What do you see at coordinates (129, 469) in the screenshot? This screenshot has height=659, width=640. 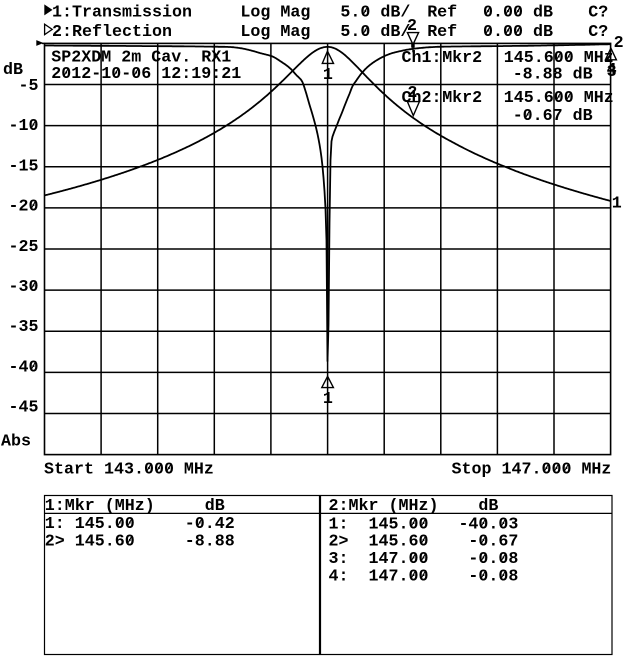 I see `svg-text: Start 143.000 MHz` at bounding box center [129, 469].